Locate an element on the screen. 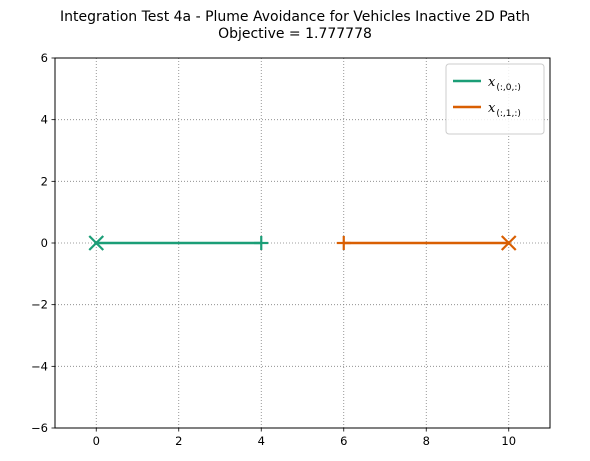 Image resolution: width=590 pixels, height=461 pixels. y-tick-label: −2 is located at coordinates (39, 305).